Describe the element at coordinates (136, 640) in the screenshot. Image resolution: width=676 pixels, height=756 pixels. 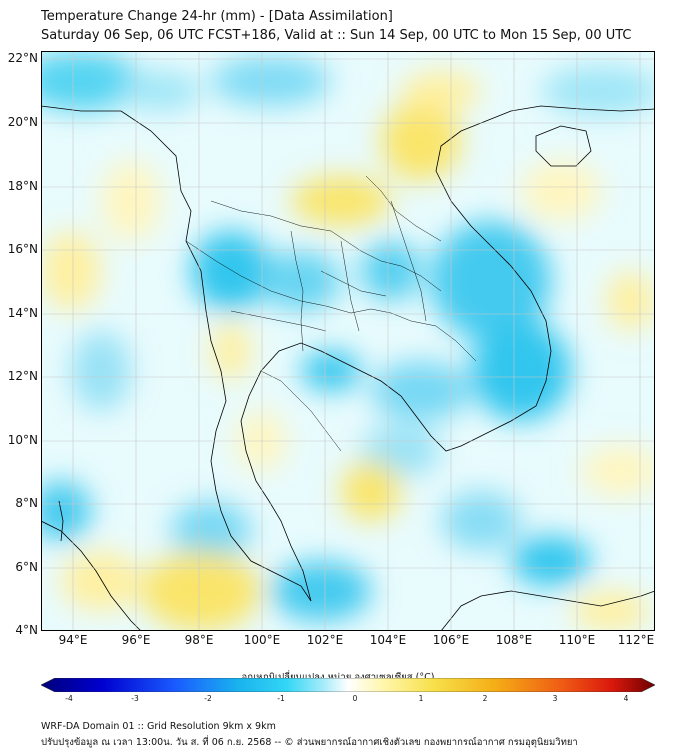
I see `lon-label-96e: 96°E` at that location.